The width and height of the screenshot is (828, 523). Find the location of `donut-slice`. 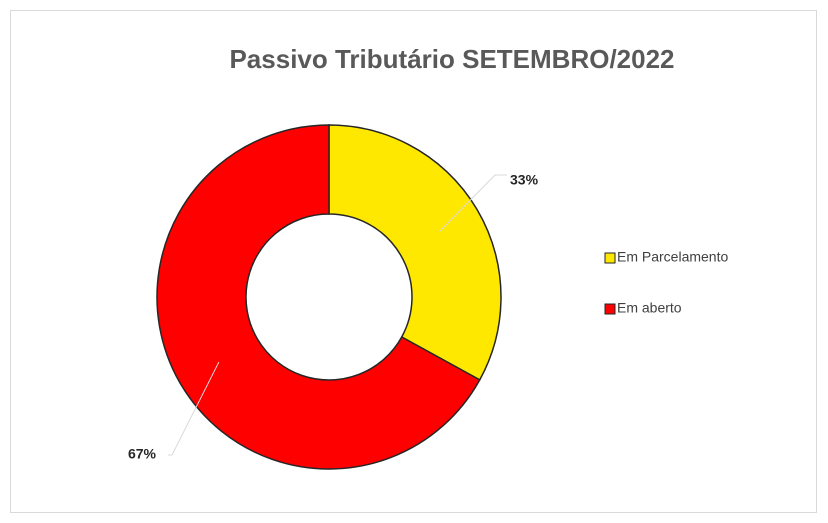

donut-slice is located at coordinates (415, 252).